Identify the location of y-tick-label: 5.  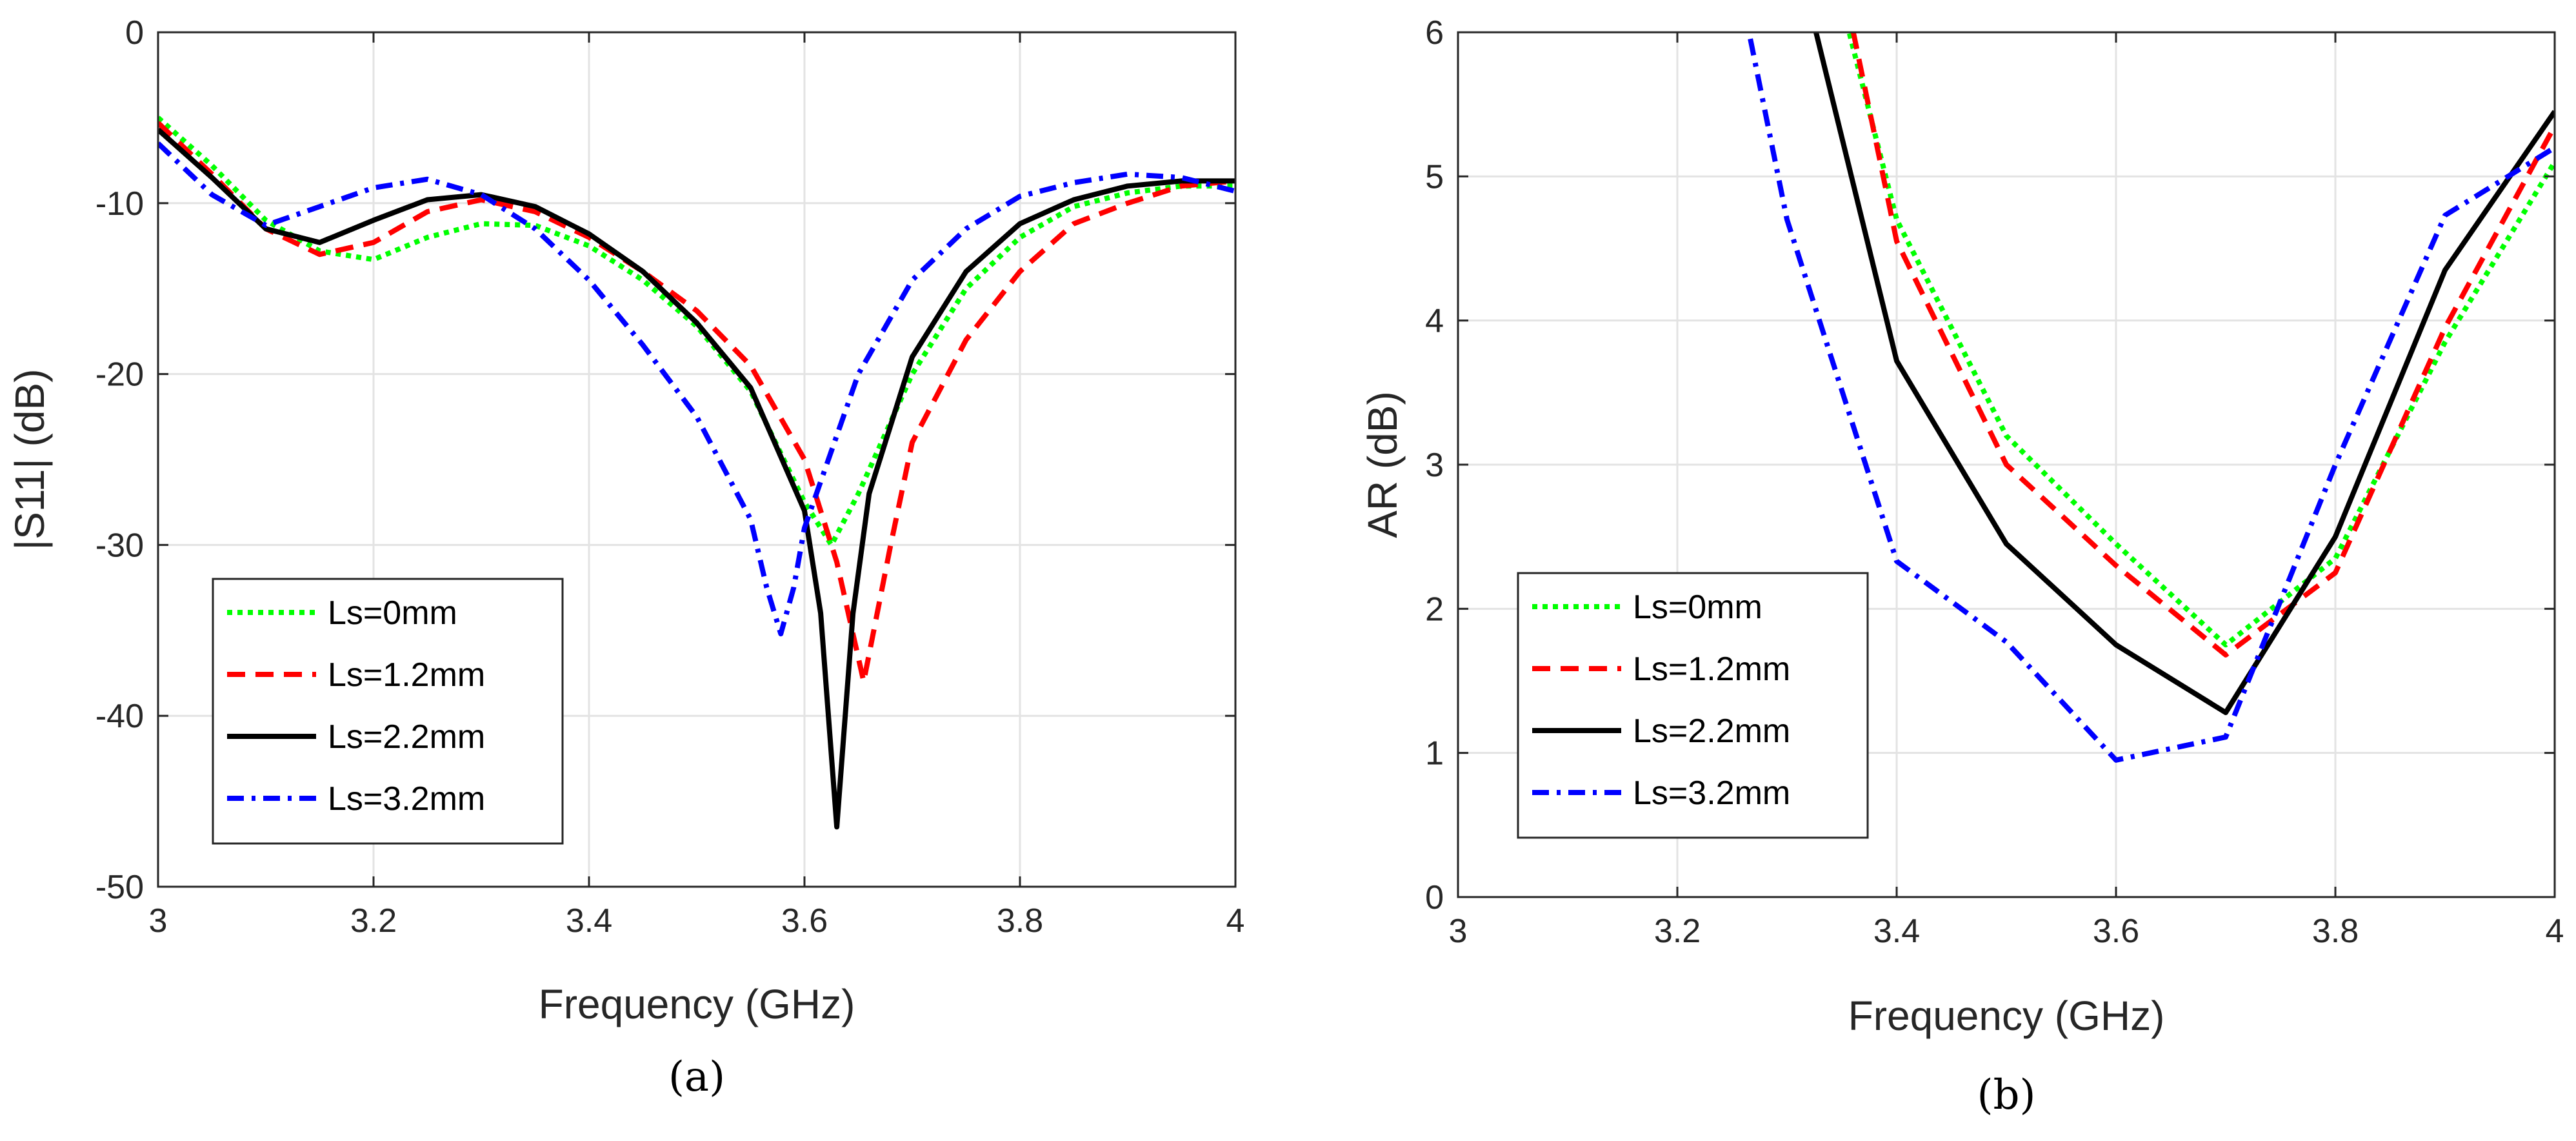
(1434, 177).